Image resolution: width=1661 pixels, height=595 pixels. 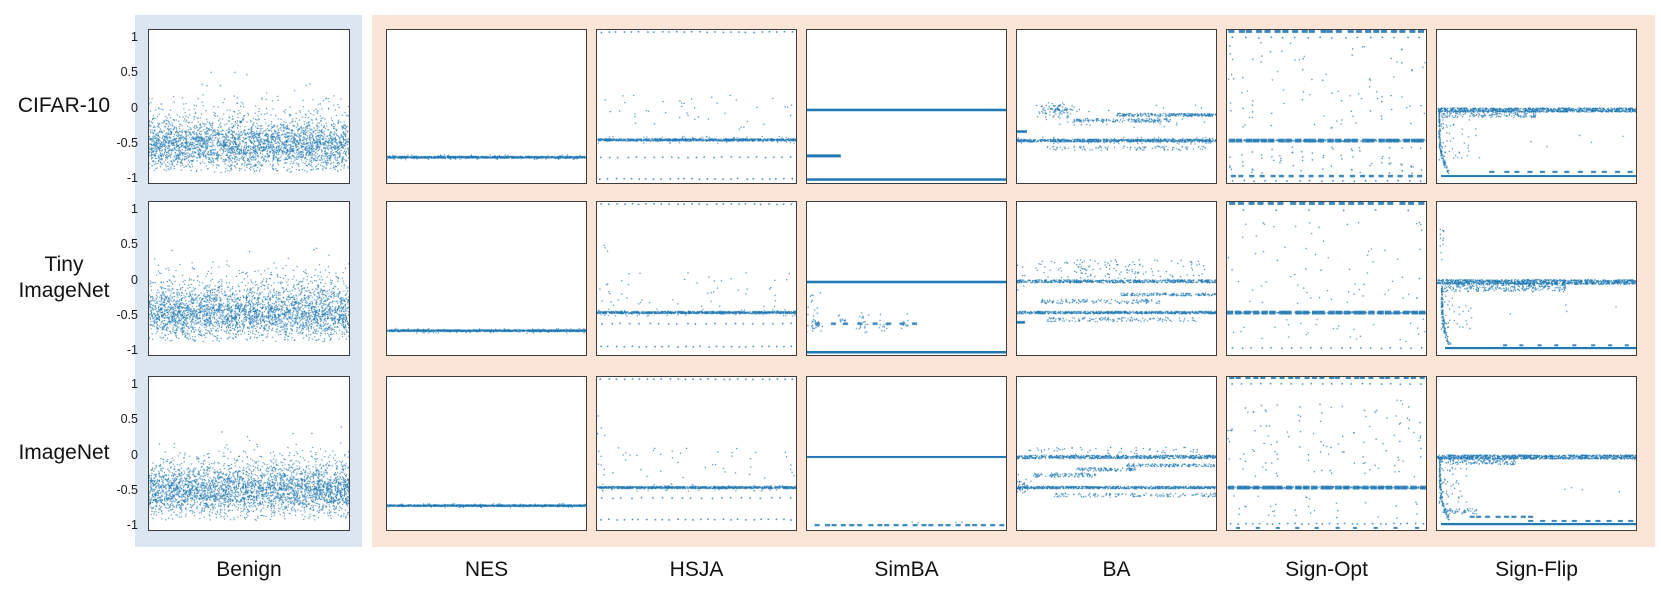 I want to click on row-label-0: CIFAR-10, so click(x=64, y=105).